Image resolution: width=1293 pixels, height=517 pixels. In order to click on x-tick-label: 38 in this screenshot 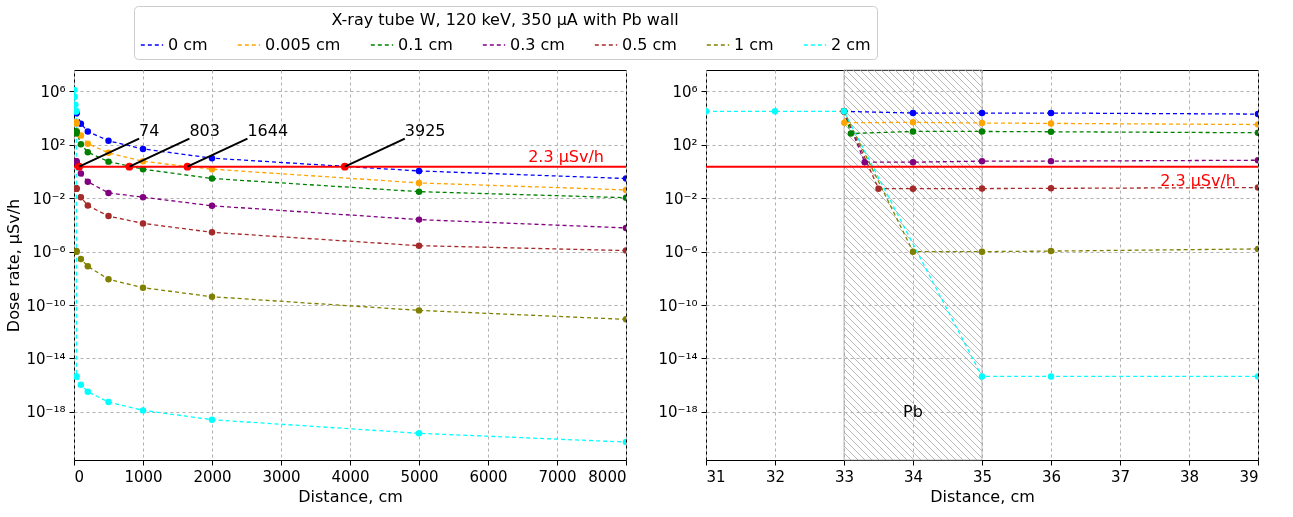, I will do `click(1189, 476)`.